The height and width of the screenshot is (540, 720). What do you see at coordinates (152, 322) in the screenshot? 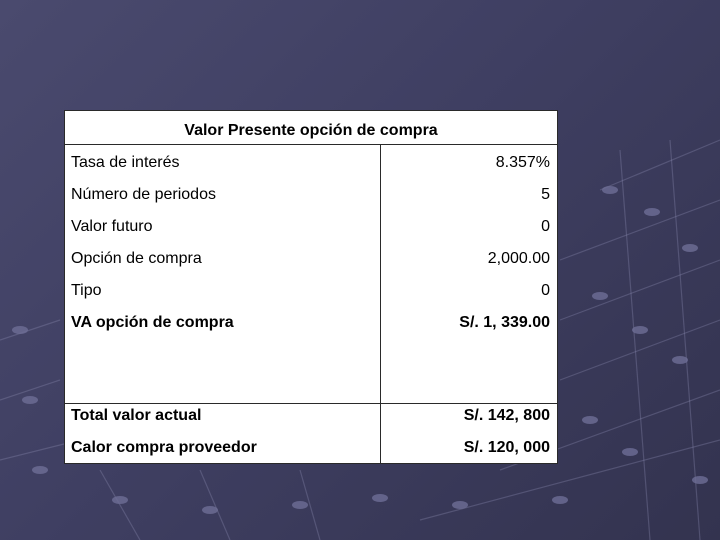
I see `row-label-va-opcion: VA opción de compra` at bounding box center [152, 322].